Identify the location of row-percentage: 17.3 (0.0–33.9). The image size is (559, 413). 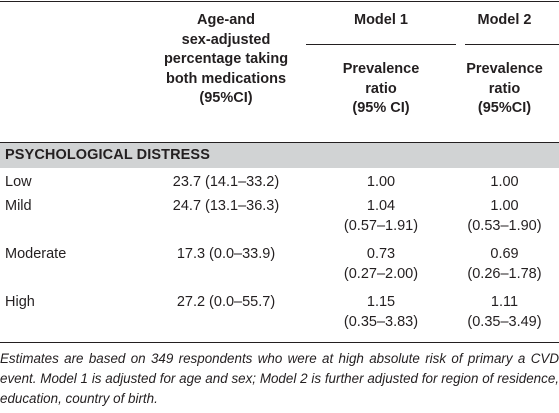
(226, 254).